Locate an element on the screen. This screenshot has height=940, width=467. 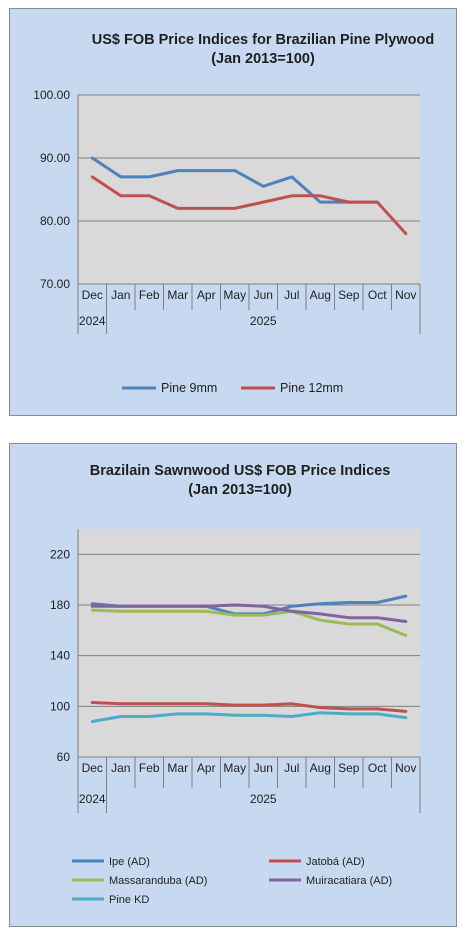
series-line-massaranduba-ad is located at coordinates (249, 622).